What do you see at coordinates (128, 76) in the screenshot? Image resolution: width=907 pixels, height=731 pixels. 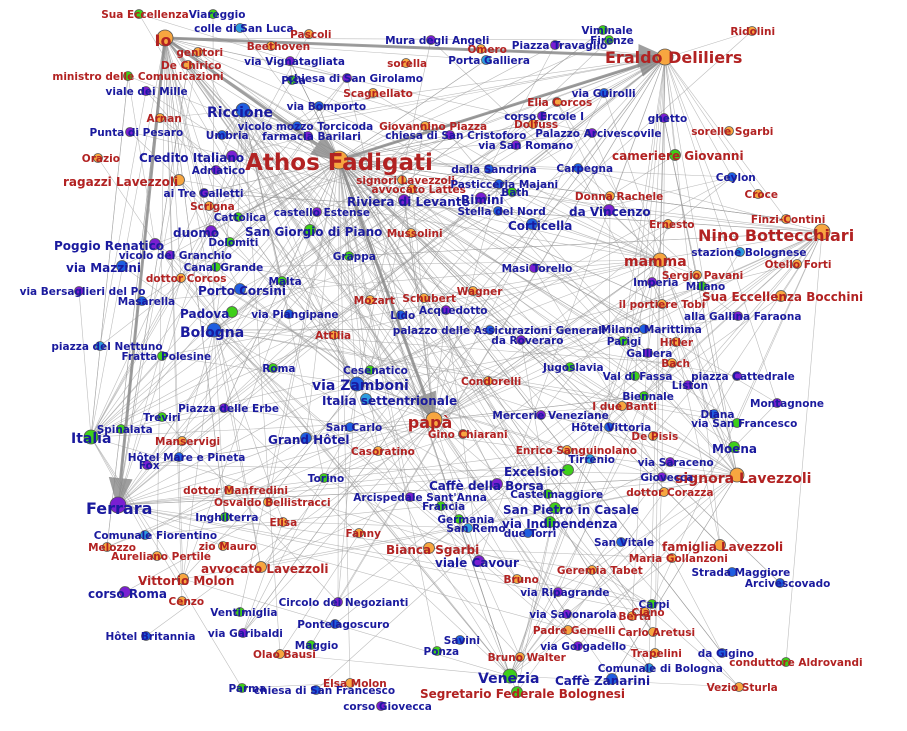 I see `node-ministro` at bounding box center [128, 76].